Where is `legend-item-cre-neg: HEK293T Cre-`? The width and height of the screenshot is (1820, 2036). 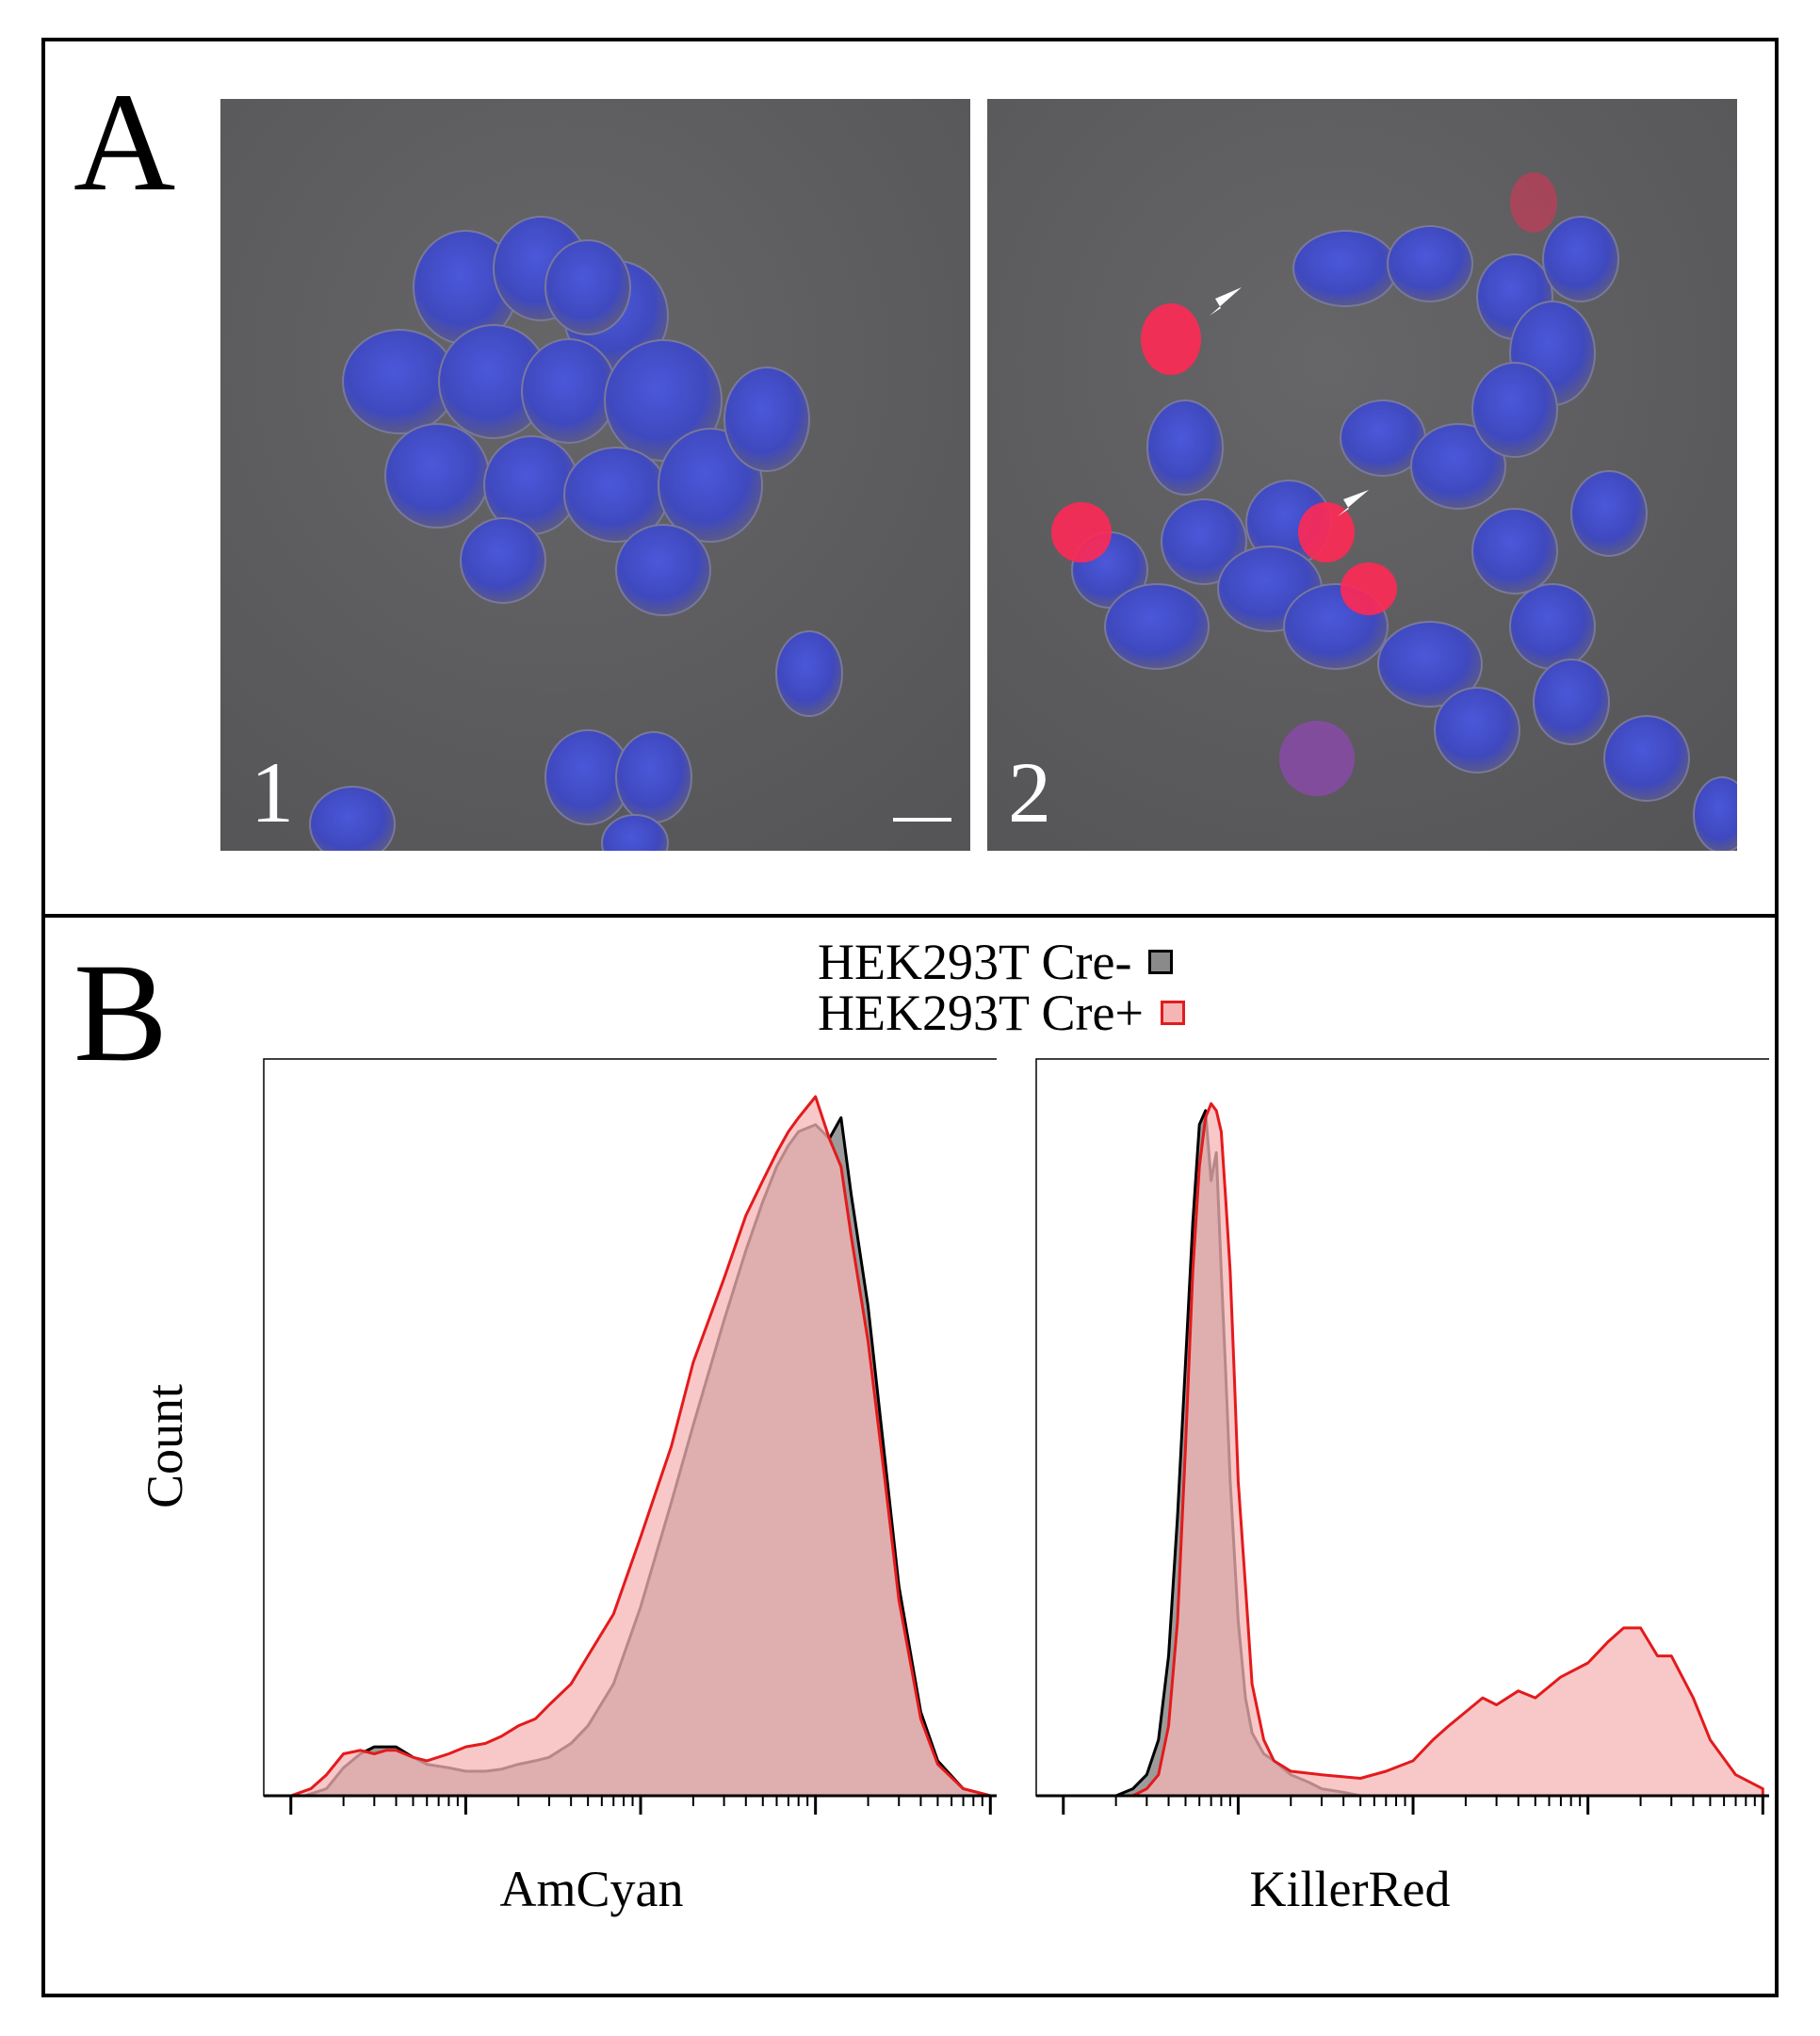
legend-item-cre-neg: HEK293T Cre- is located at coordinates (996, 962).